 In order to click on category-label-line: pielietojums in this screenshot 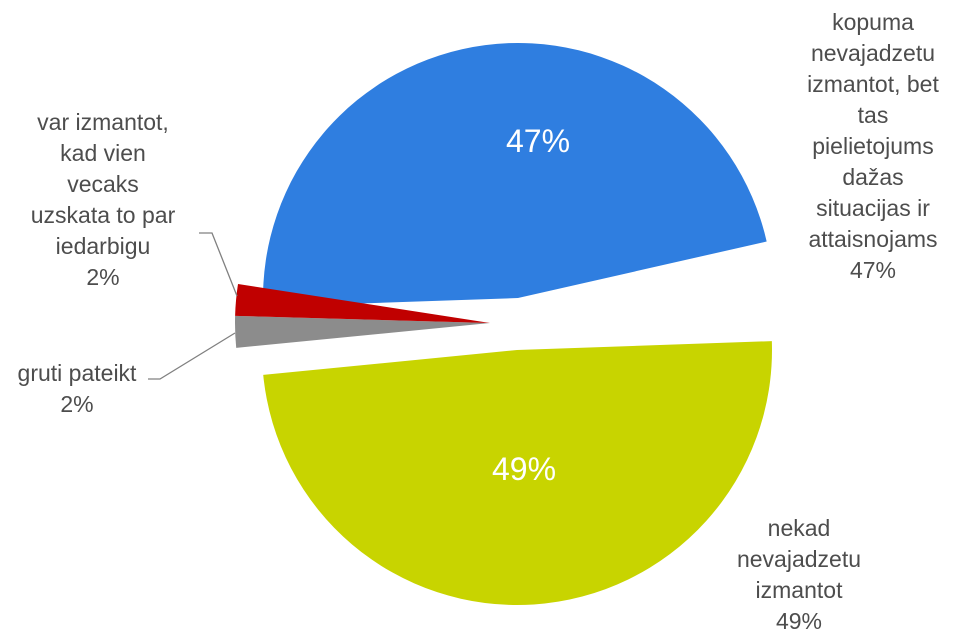, I will do `click(872, 146)`.